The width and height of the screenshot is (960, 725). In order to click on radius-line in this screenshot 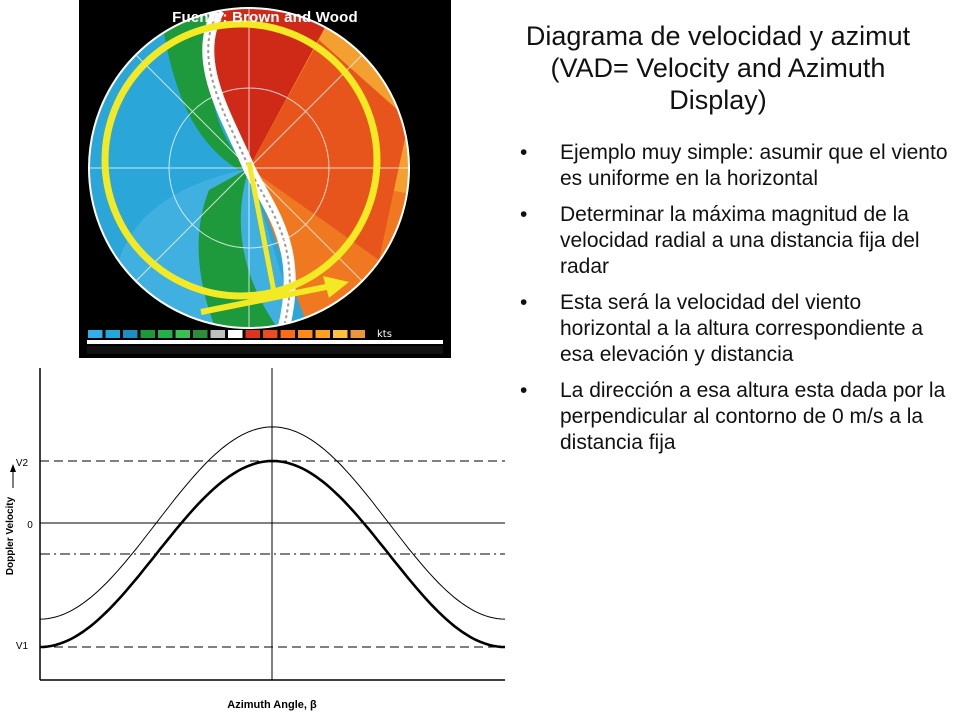, I will do `click(261, 227)`.